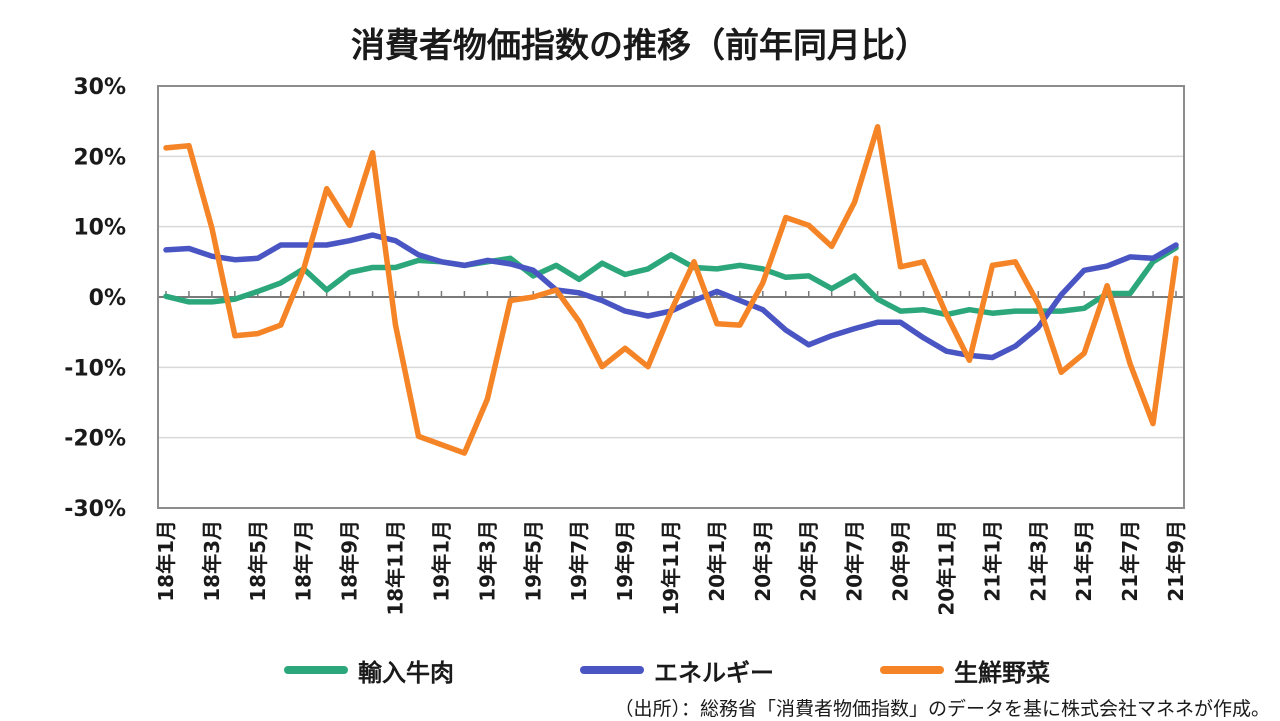 Image resolution: width=1280 pixels, height=721 pixels. I want to click on x-tick-label: 20年11月, so click(946, 568).